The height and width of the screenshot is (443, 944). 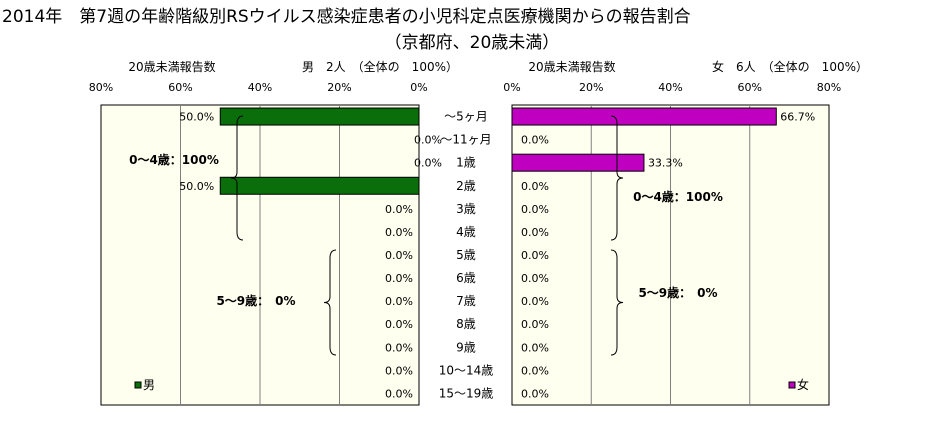 What do you see at coordinates (466, 347) in the screenshot?
I see `category-label: 9歳` at bounding box center [466, 347].